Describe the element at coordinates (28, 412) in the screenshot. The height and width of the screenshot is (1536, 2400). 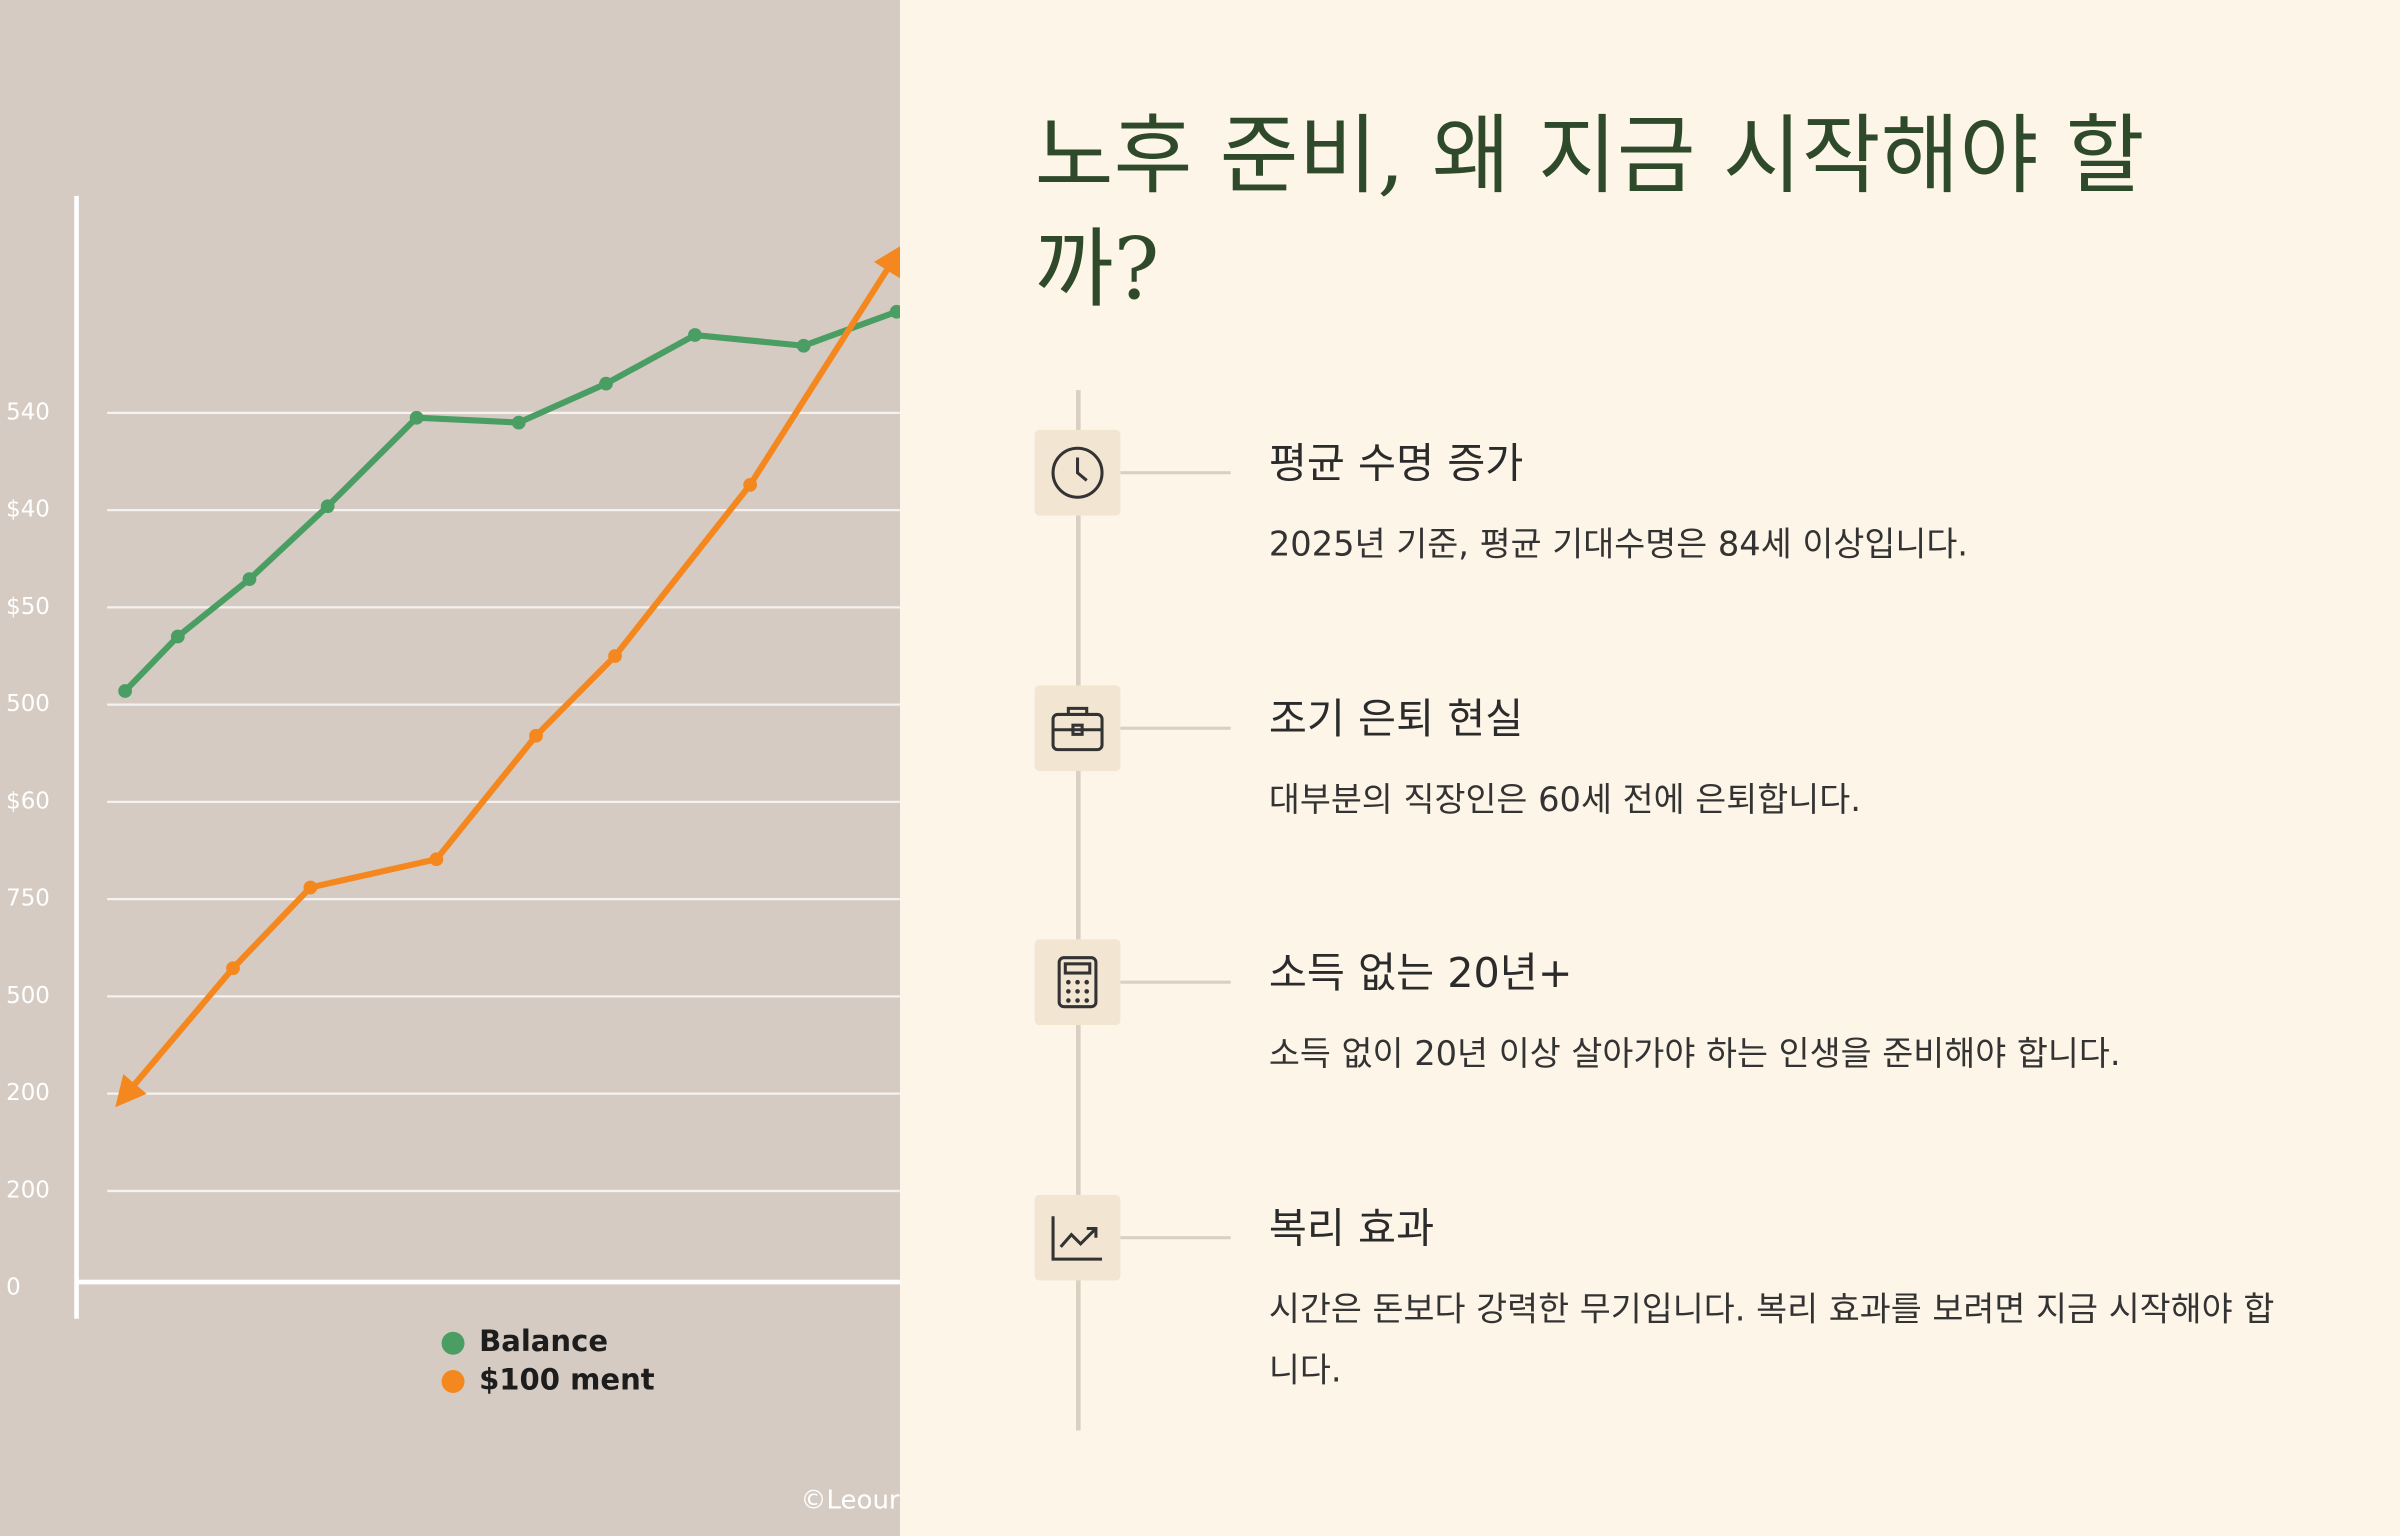
I see `y-tick-label: 540` at that location.